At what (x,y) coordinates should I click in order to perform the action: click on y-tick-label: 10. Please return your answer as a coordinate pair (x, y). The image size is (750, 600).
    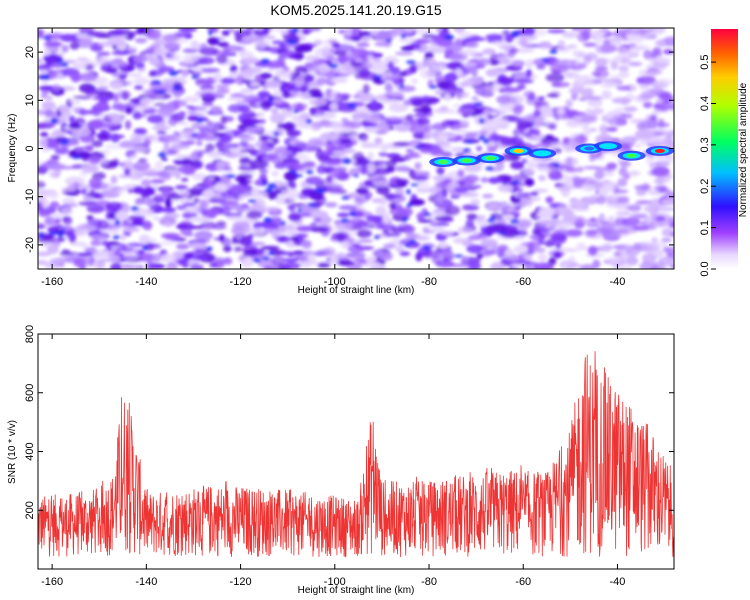
    Looking at the image, I should click on (30, 100).